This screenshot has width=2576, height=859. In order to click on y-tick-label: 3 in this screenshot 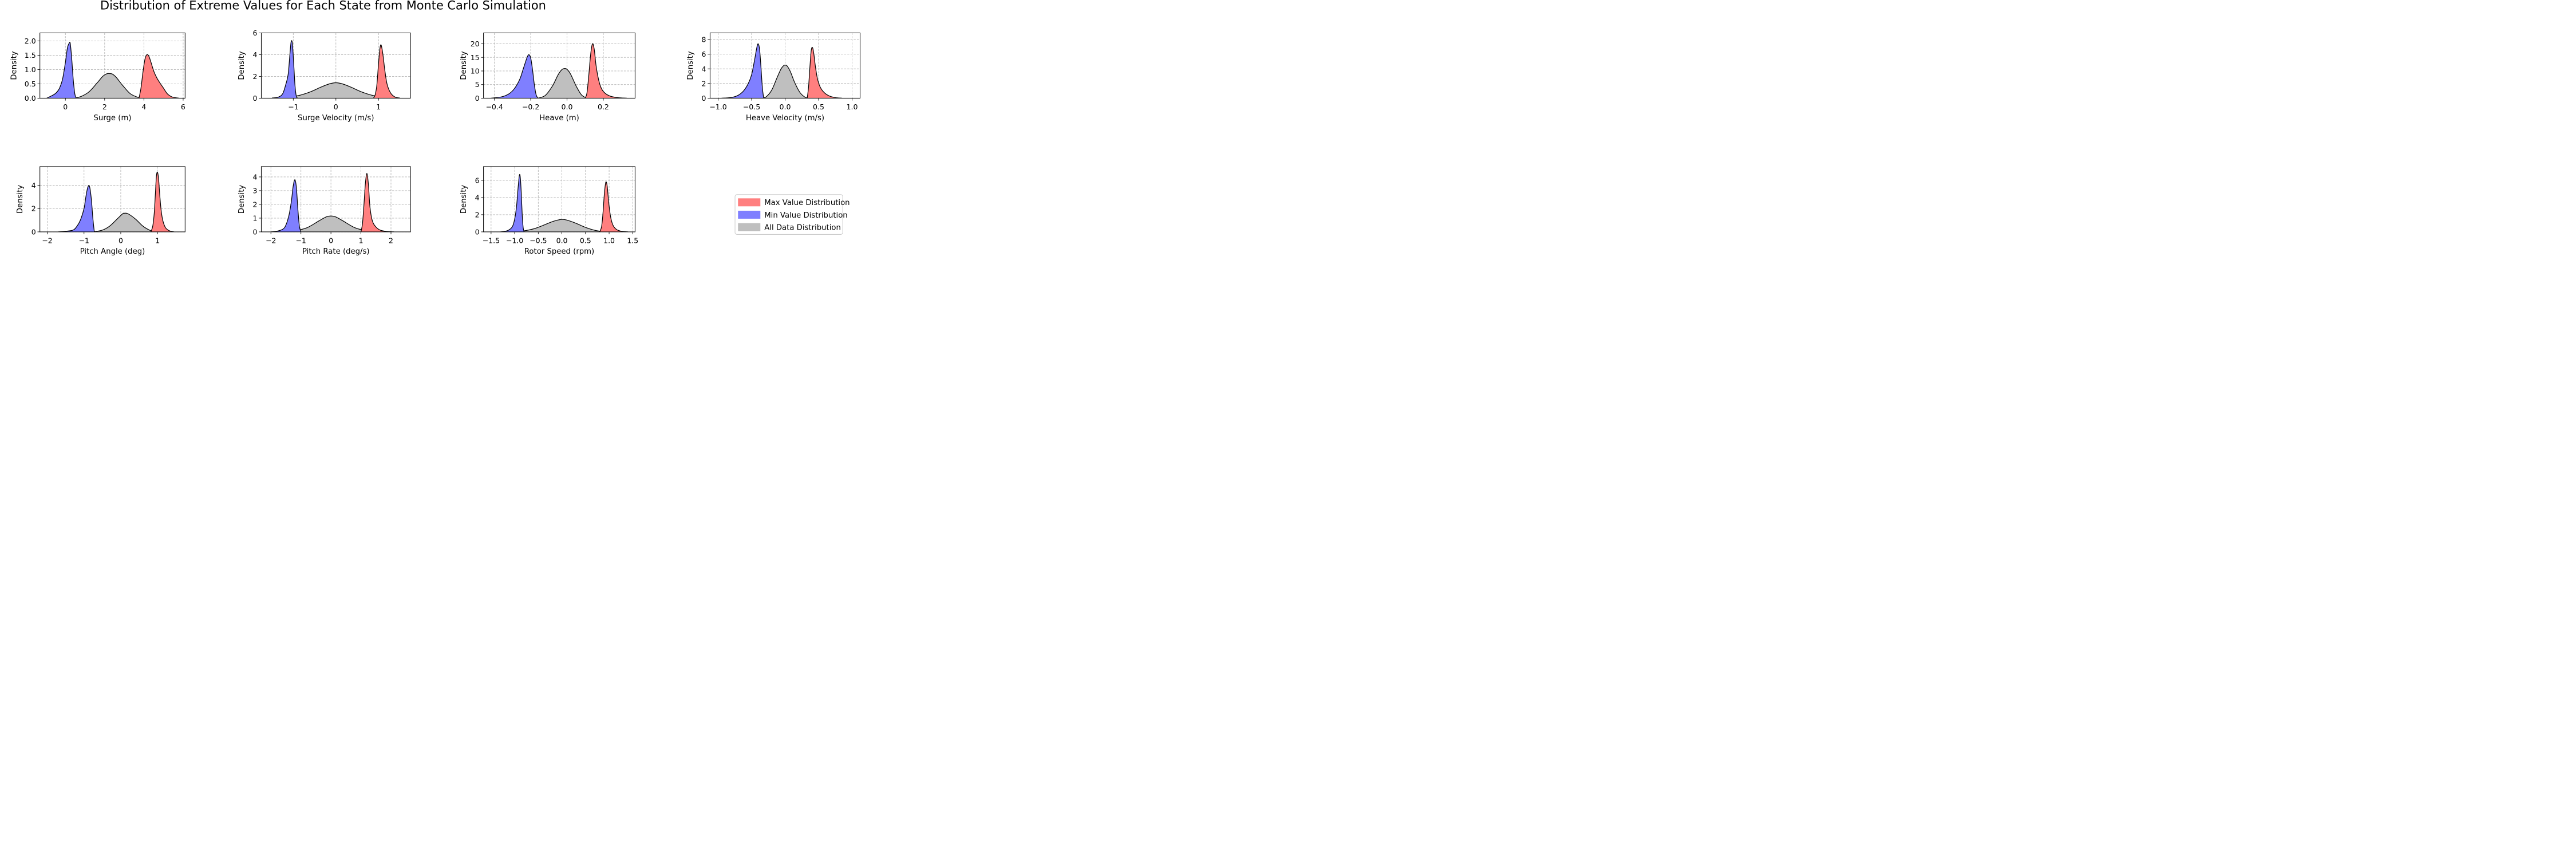, I will do `click(255, 190)`.